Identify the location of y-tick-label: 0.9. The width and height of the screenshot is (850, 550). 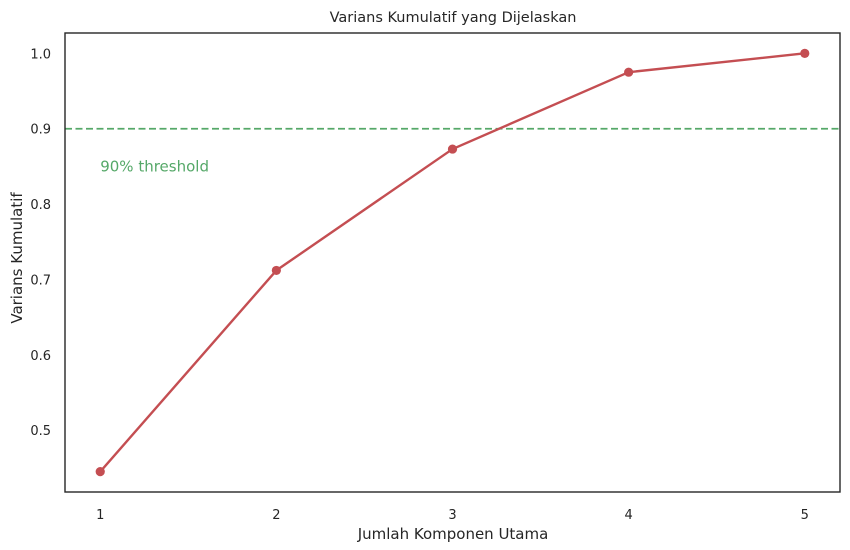
(40, 130).